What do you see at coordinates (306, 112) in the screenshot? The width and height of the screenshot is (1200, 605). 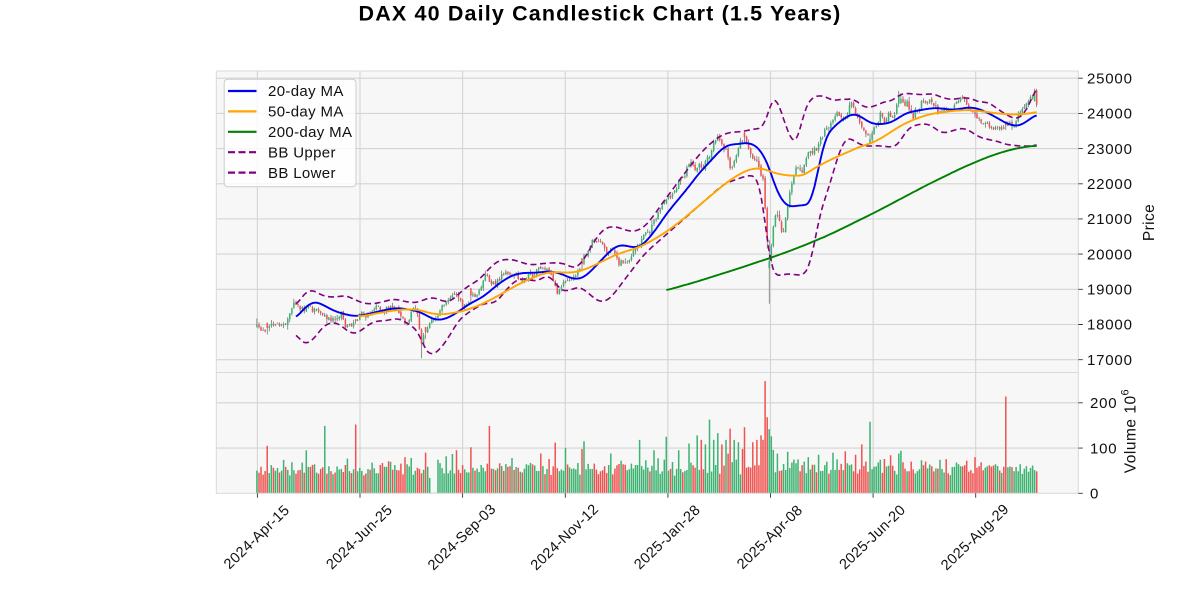 I see `svg-text: 50-day MA` at bounding box center [306, 112].